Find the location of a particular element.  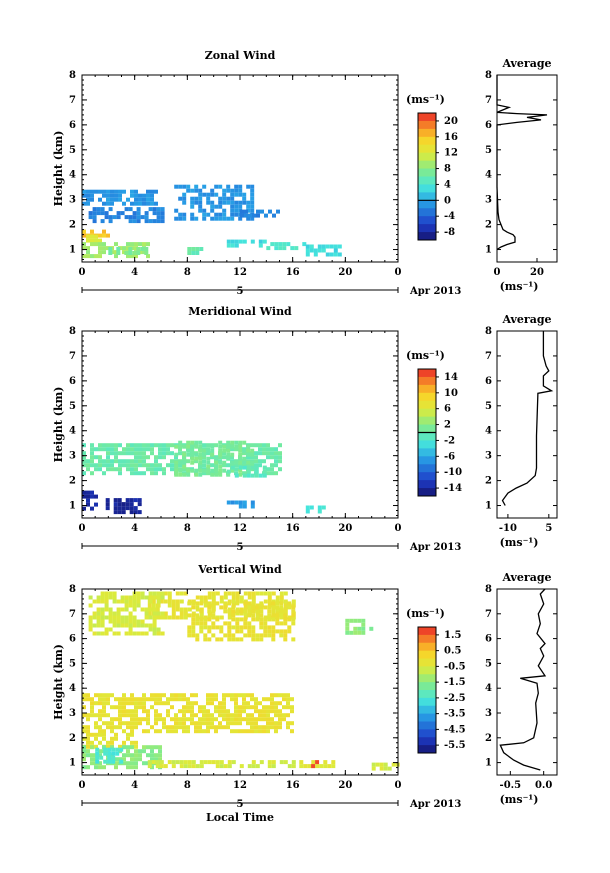

colorbar-tick-label: 8 is located at coordinates (447, 169).